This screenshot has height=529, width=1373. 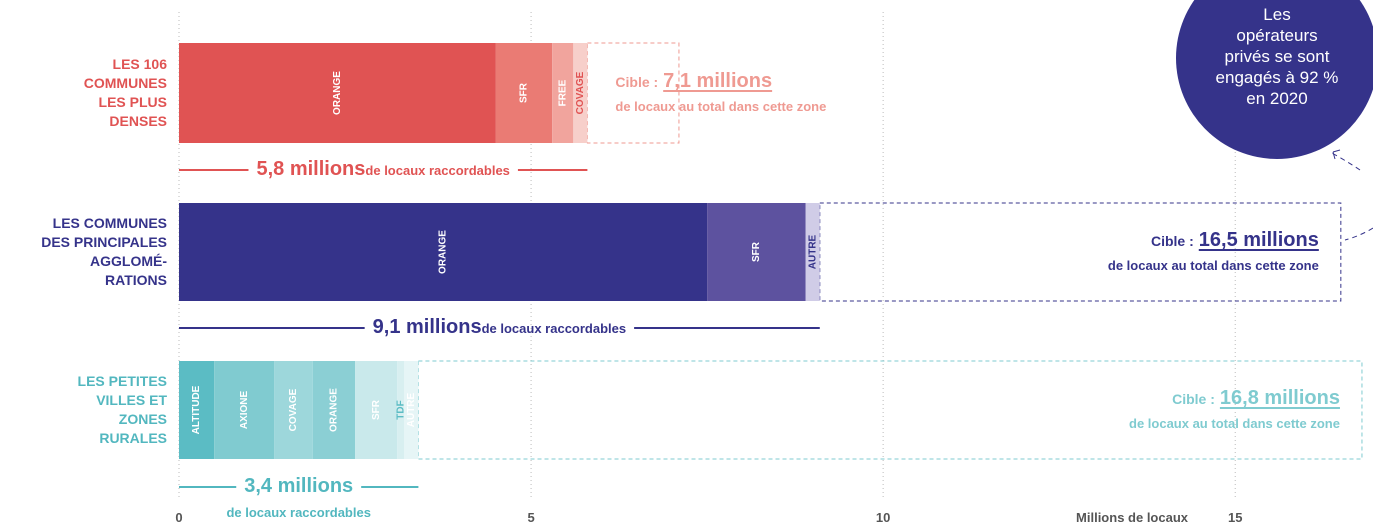 I want to click on target-value: 16,8 millions, so click(x=1280, y=398).